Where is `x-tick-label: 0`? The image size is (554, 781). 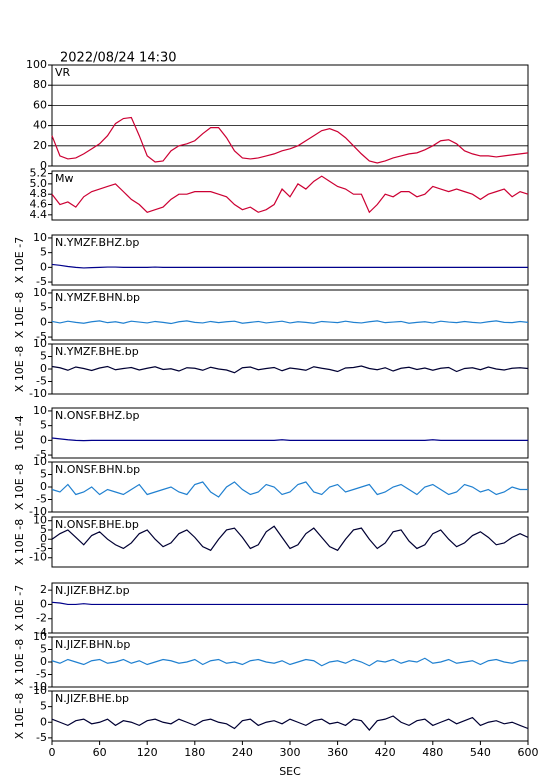
x-tick-label: 0 is located at coordinates (52, 752).